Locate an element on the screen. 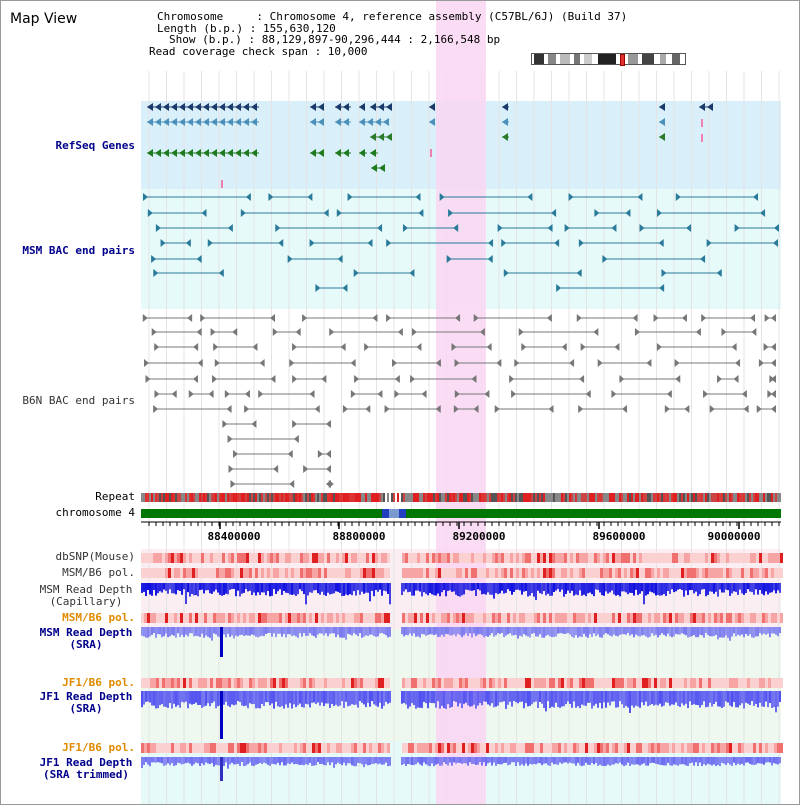 Image resolution: width=800 pixels, height=805 pixels. chromosome-ideogram is located at coordinates (608, 59).